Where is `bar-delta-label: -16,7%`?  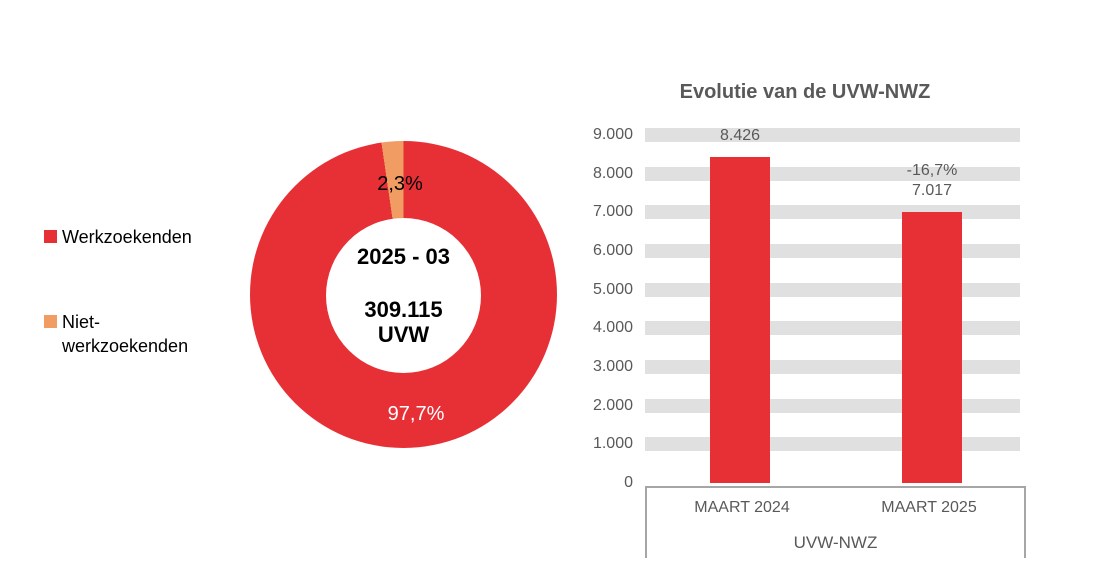
bar-delta-label: -16,7% is located at coordinates (932, 170).